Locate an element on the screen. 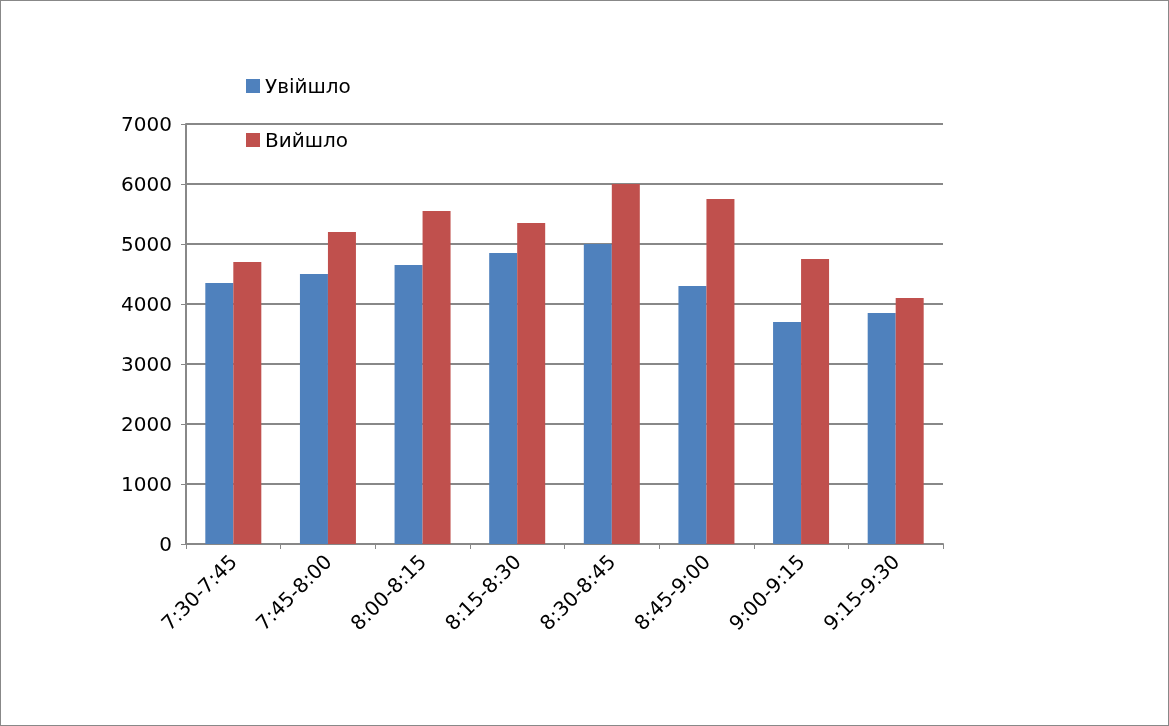 Image resolution: width=1169 pixels, height=726 pixels. y-tick-label: 2000 is located at coordinates (146, 424).